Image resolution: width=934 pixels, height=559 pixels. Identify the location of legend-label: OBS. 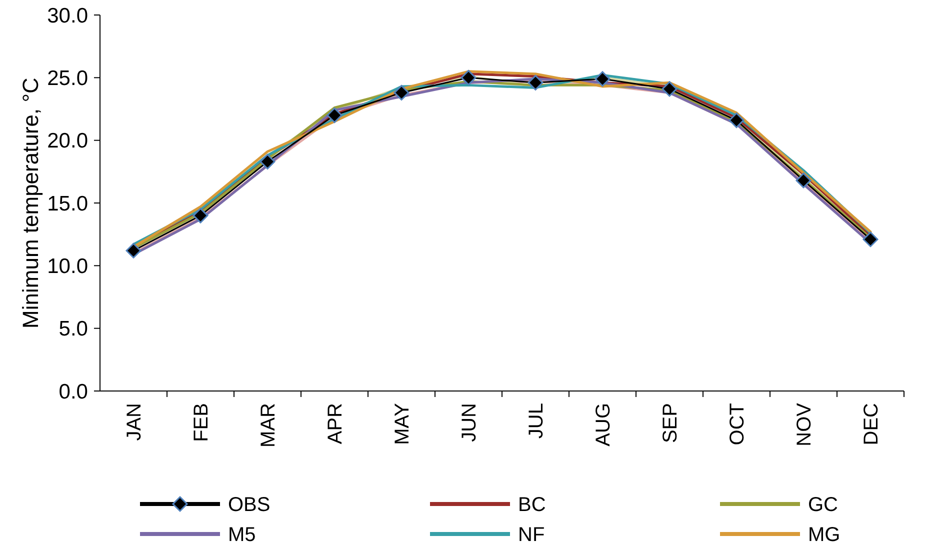
(249, 505).